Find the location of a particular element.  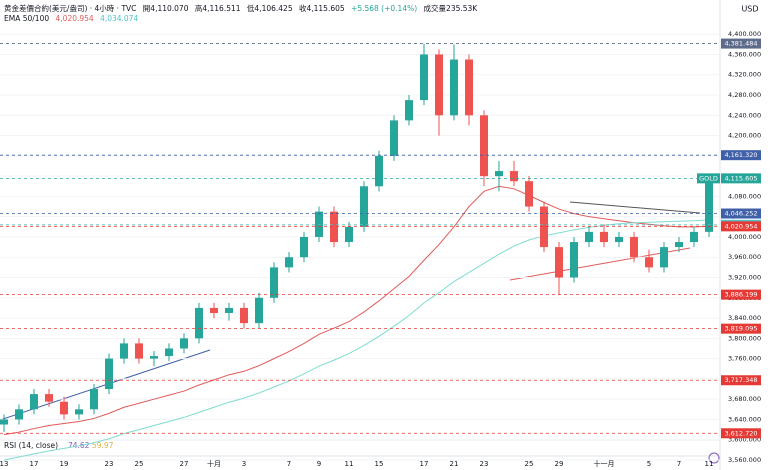

x-tick-label: 29 is located at coordinates (559, 464).